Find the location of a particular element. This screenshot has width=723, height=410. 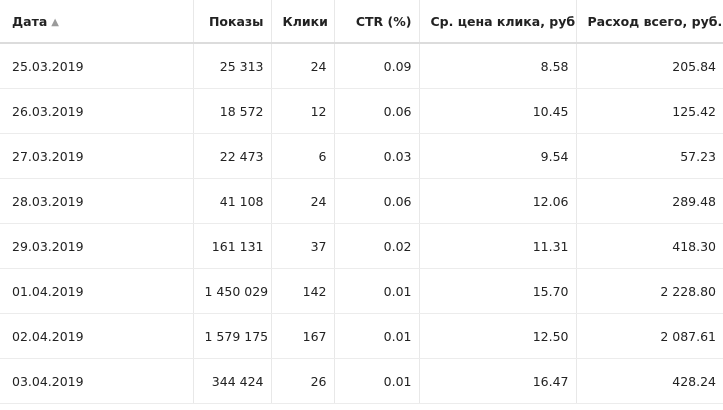

cell-ctr: 0.03 is located at coordinates (377, 156).